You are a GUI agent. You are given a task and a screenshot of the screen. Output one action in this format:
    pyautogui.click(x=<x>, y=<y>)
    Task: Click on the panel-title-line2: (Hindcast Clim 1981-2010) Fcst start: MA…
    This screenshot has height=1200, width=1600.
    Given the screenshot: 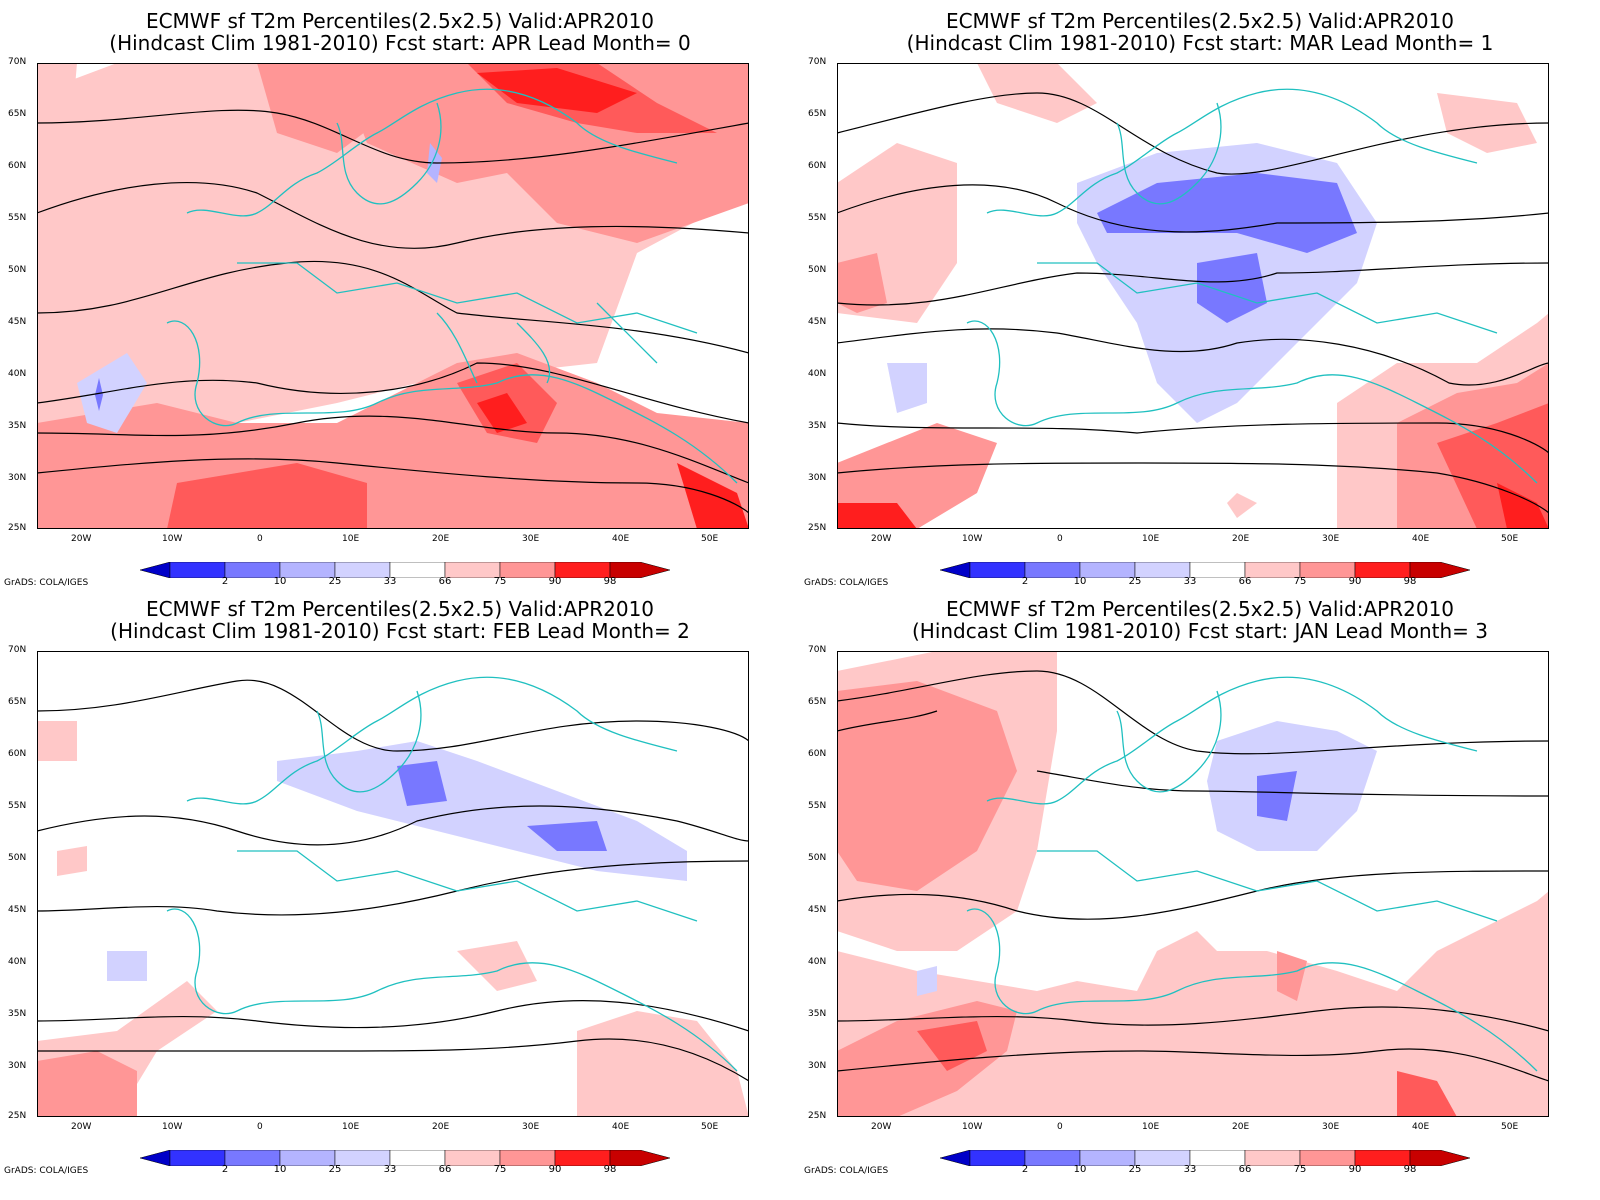 What is the action you would take?
    pyautogui.click(x=1200, y=43)
    